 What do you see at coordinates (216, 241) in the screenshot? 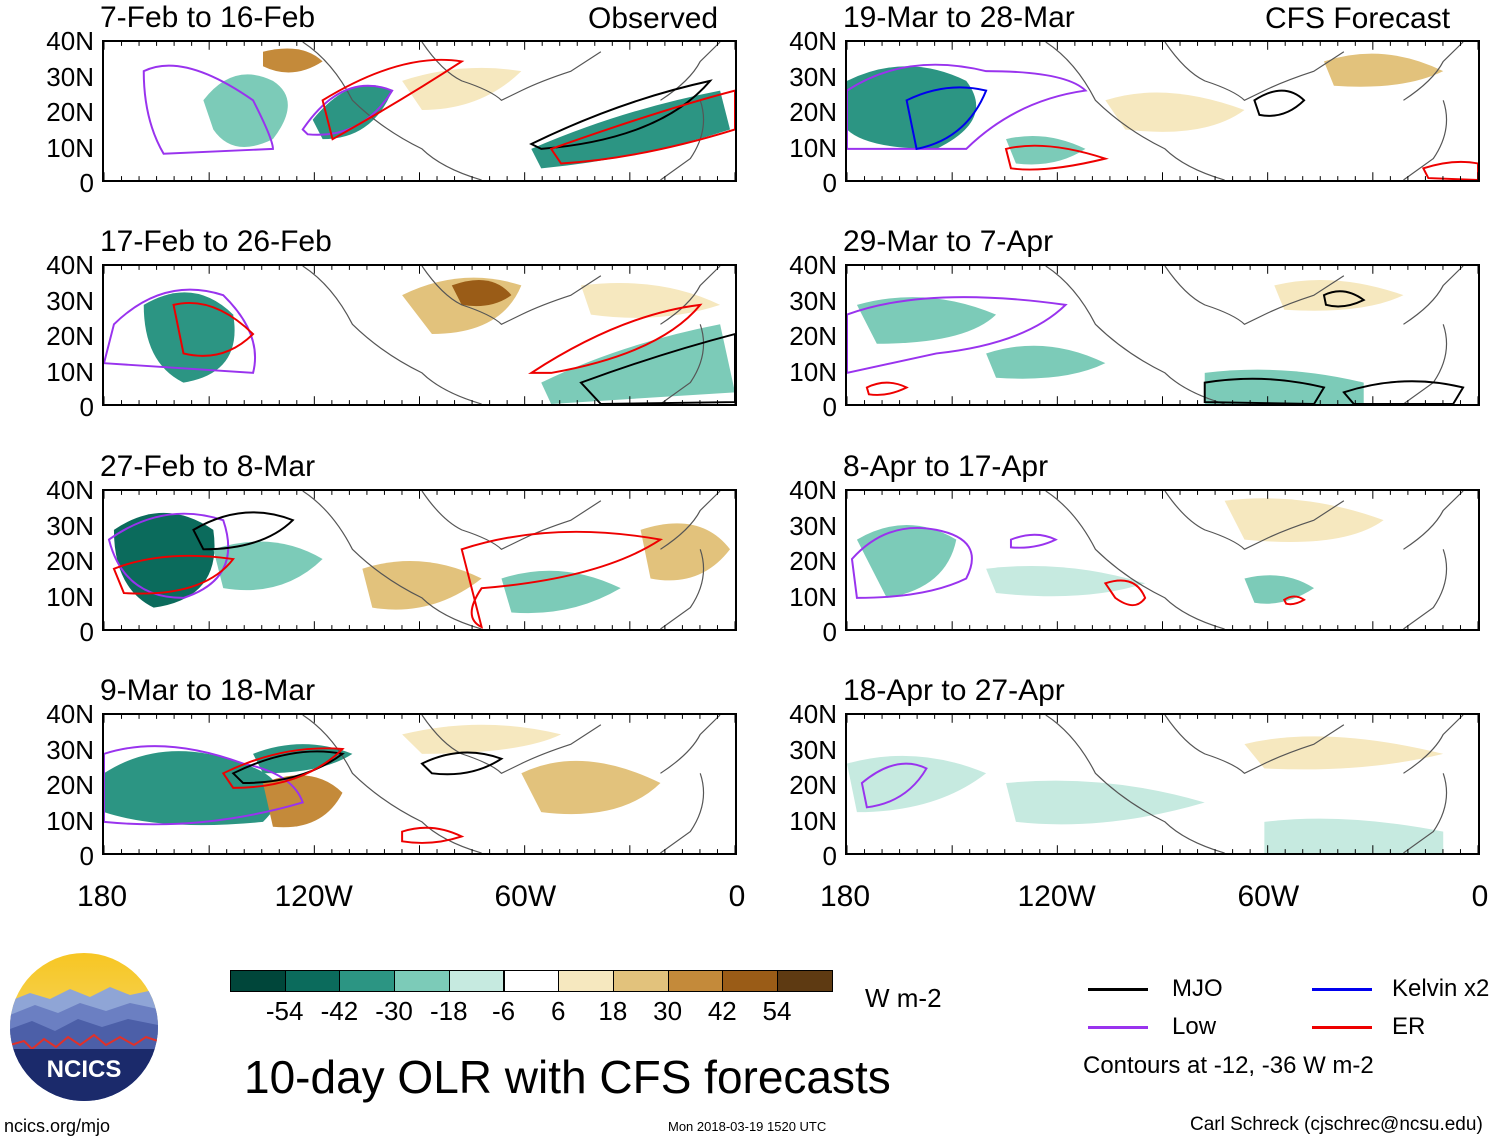
I see `left-panel-title-2: 17-Feb to 26-Feb` at bounding box center [216, 241].